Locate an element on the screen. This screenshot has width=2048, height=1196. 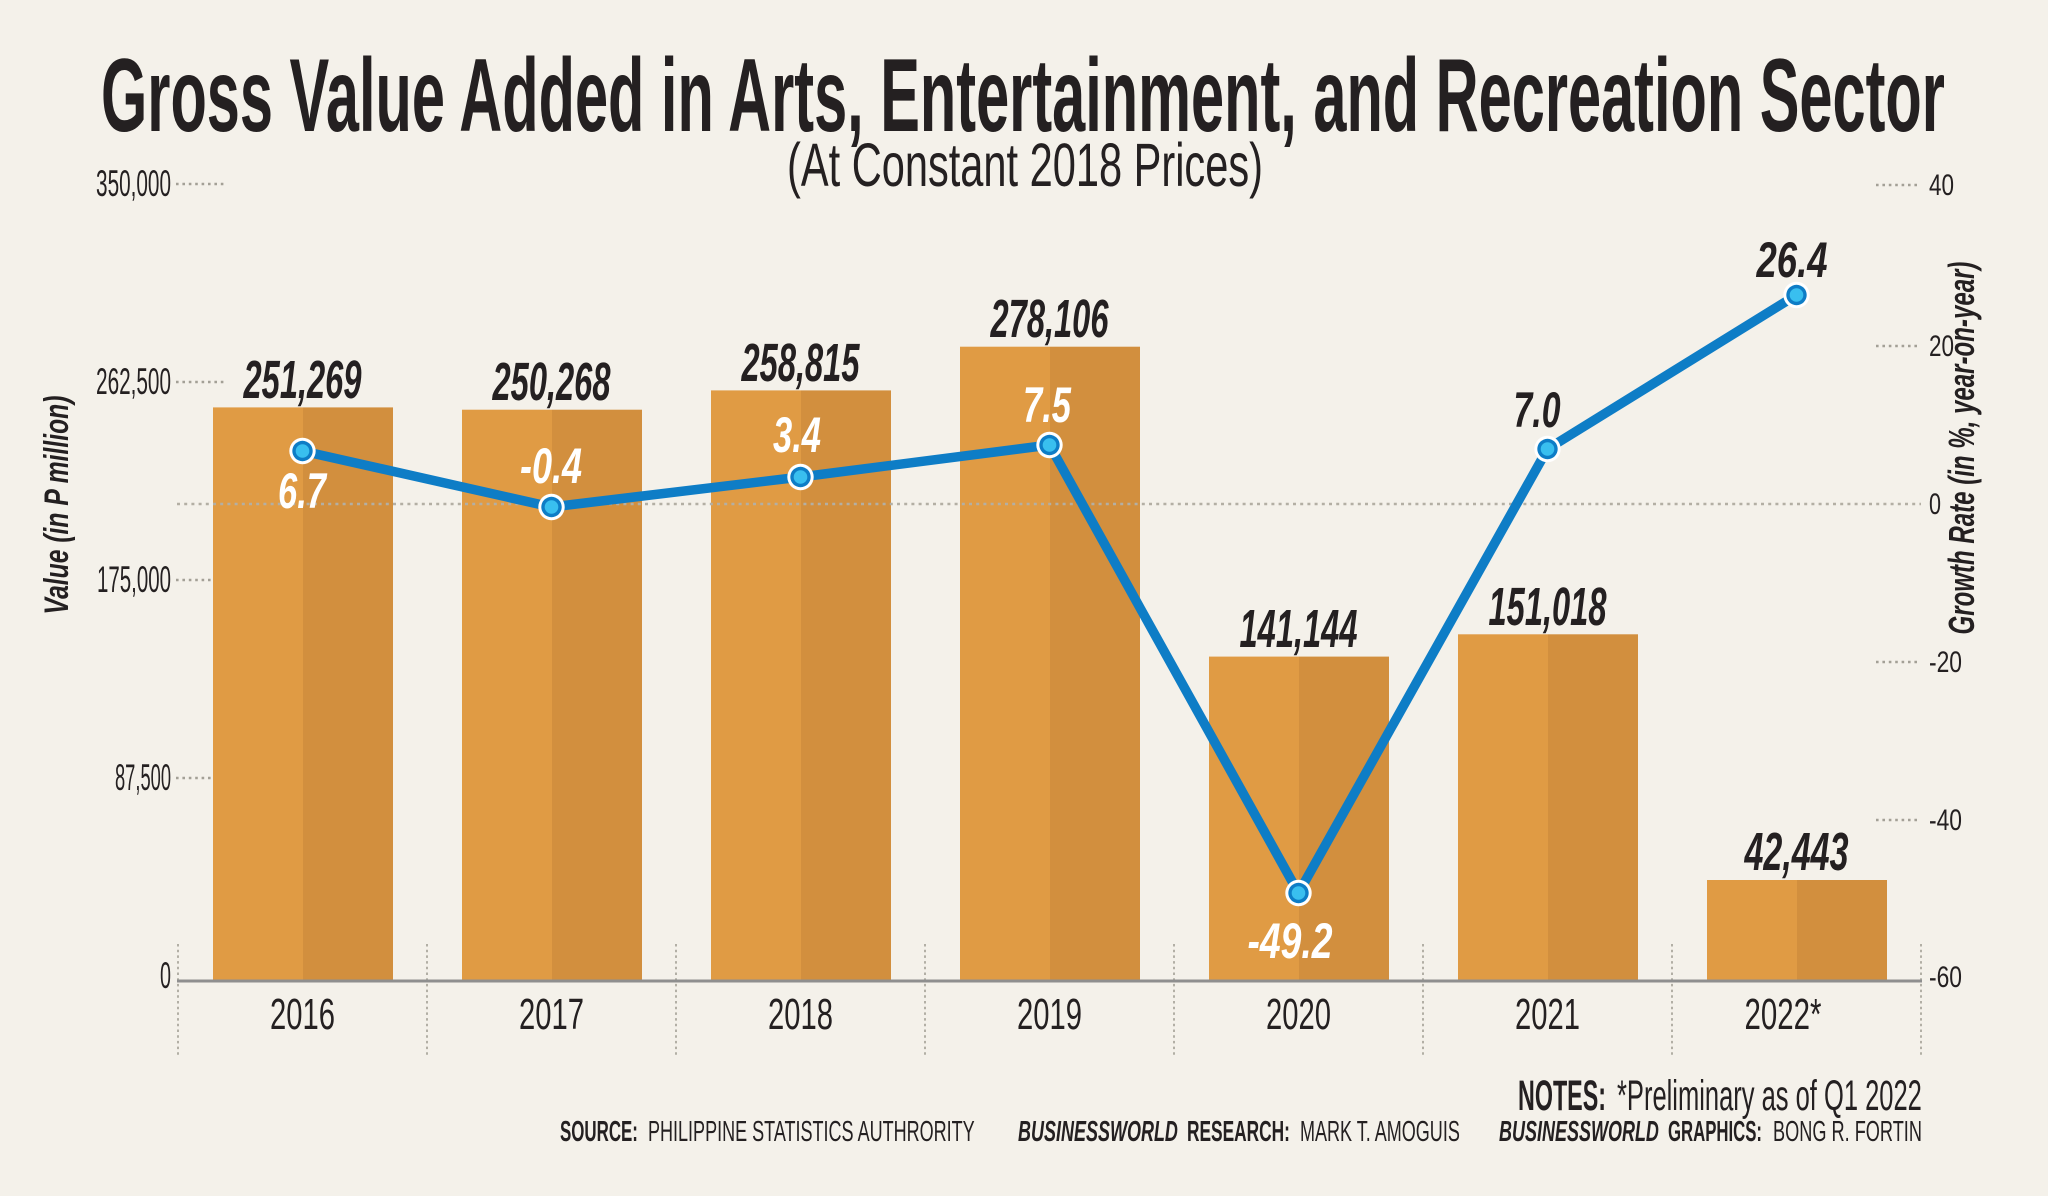
svg-text: 2019 is located at coordinates (1049, 1013).